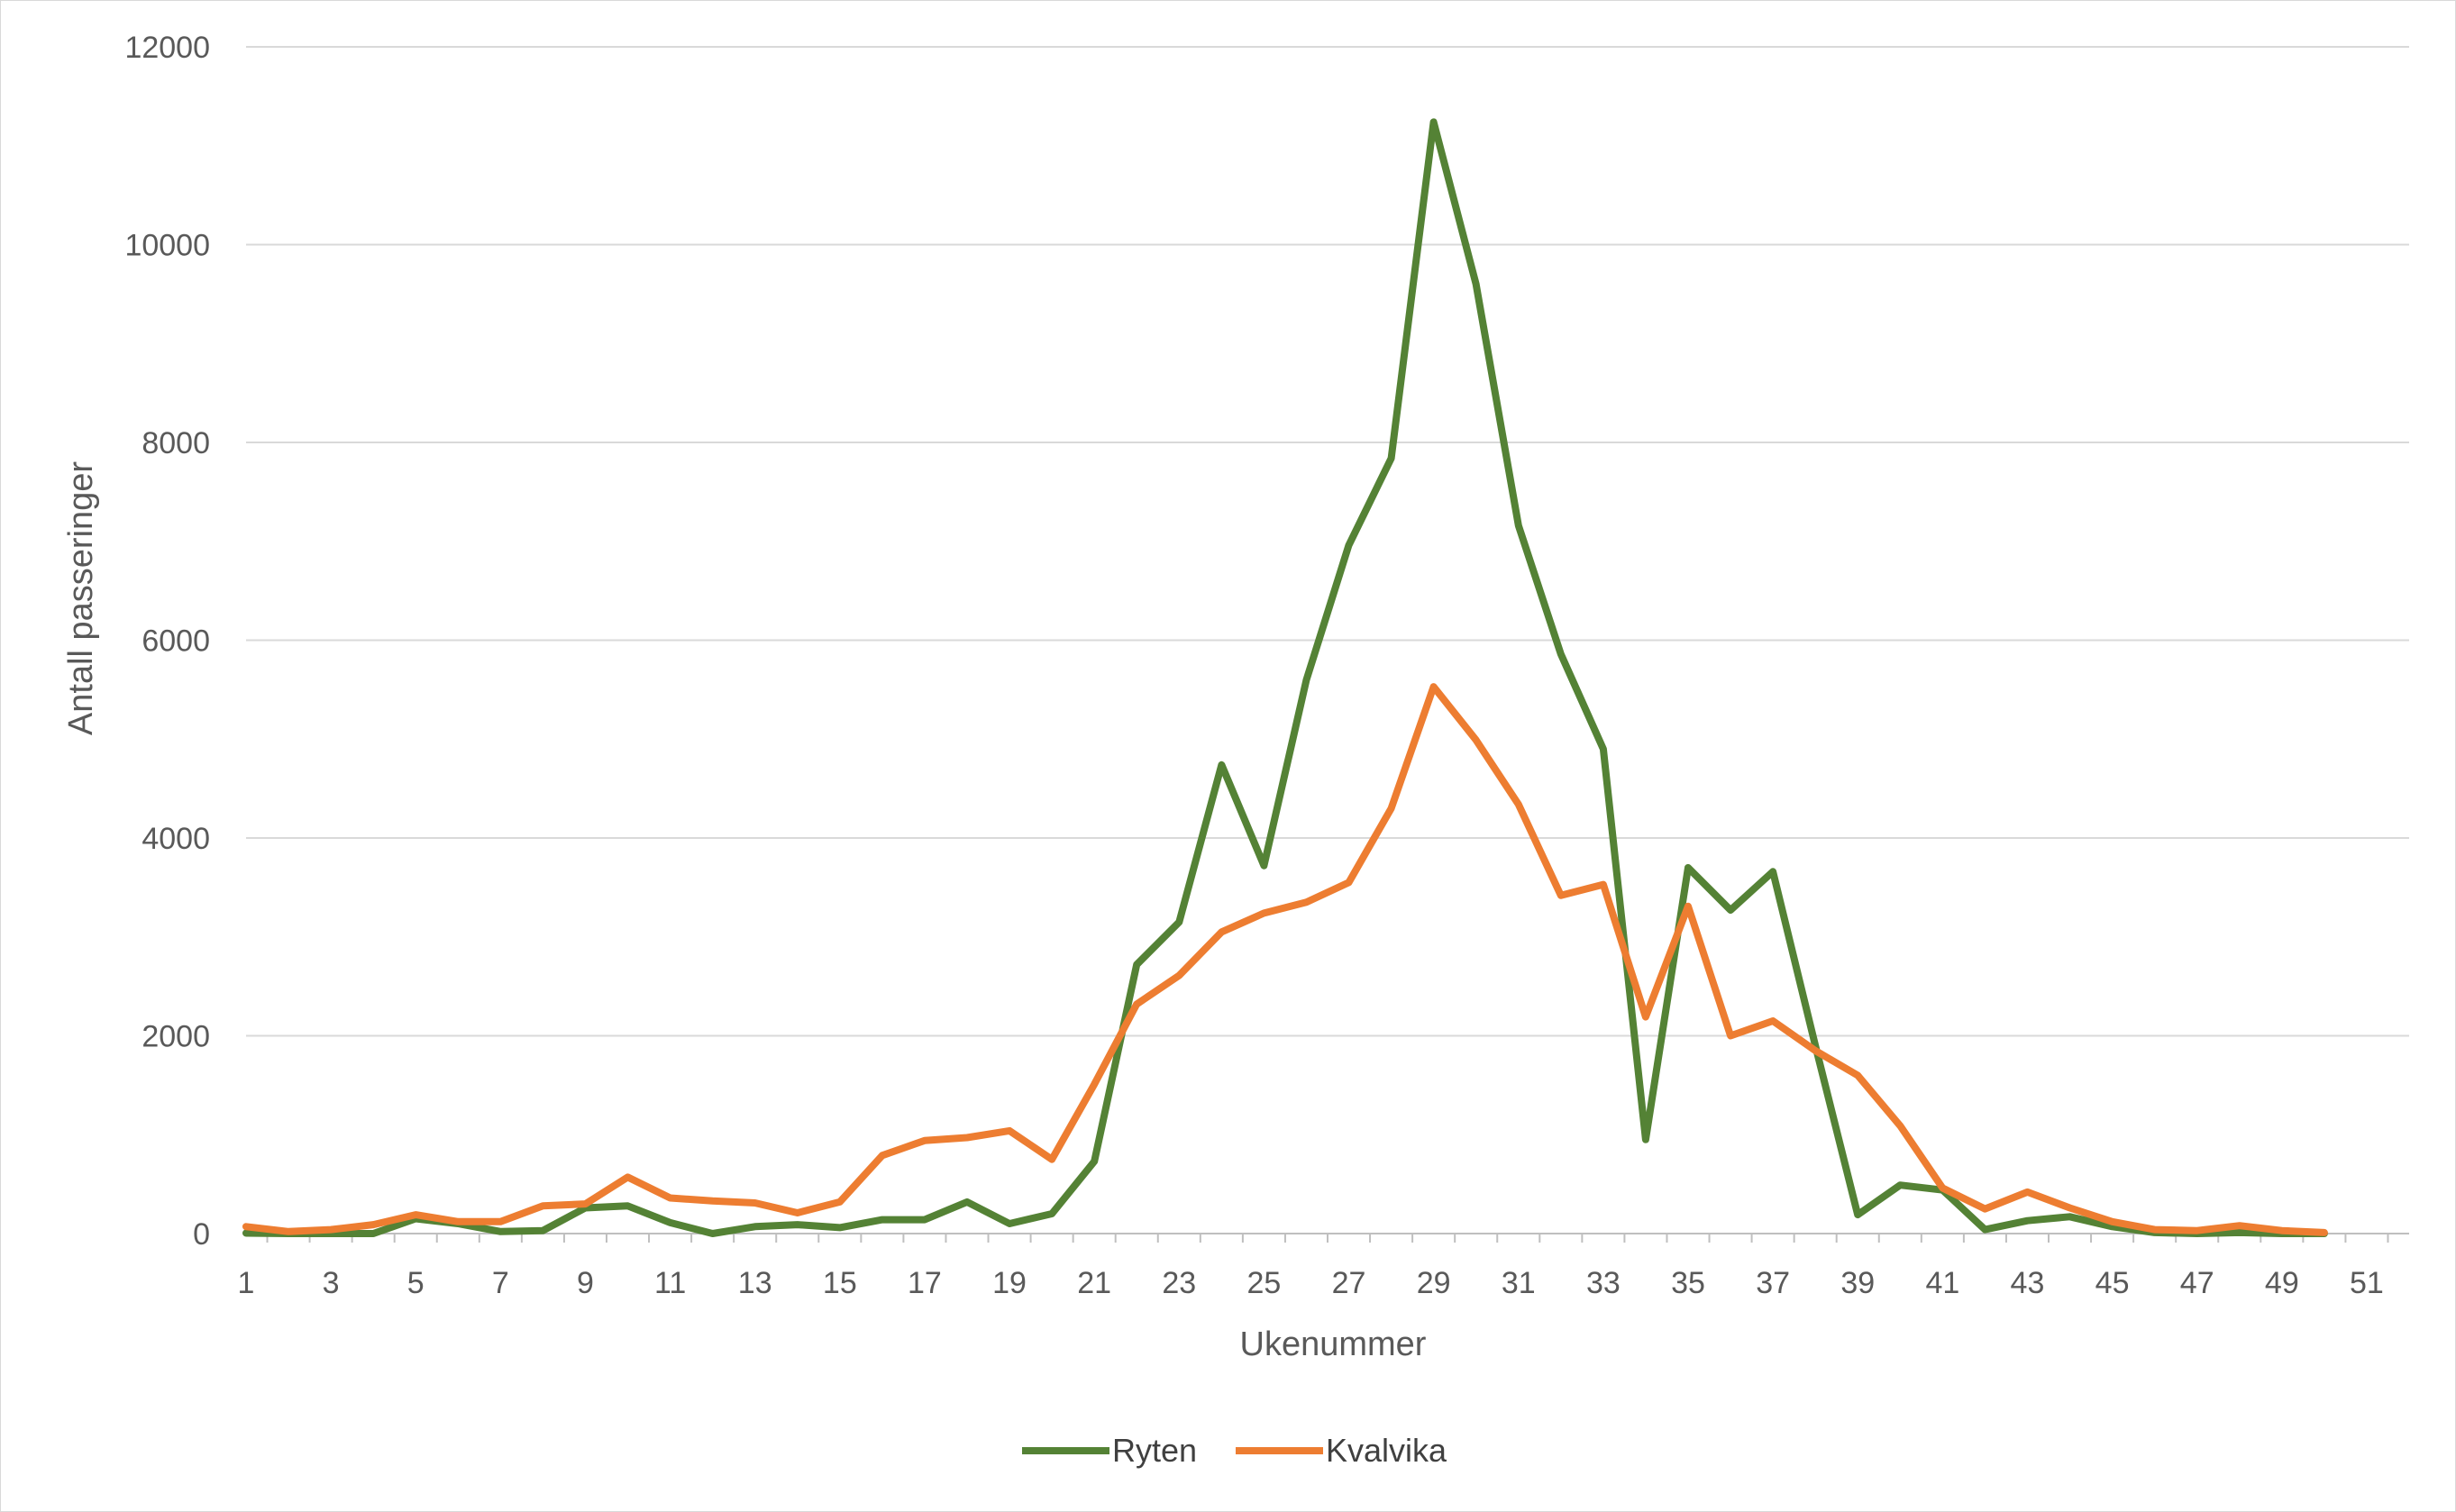 This screenshot has width=2456, height=1512. Describe the element at coordinates (755, 1283) in the screenshot. I see `x-tick-label: 13` at that location.